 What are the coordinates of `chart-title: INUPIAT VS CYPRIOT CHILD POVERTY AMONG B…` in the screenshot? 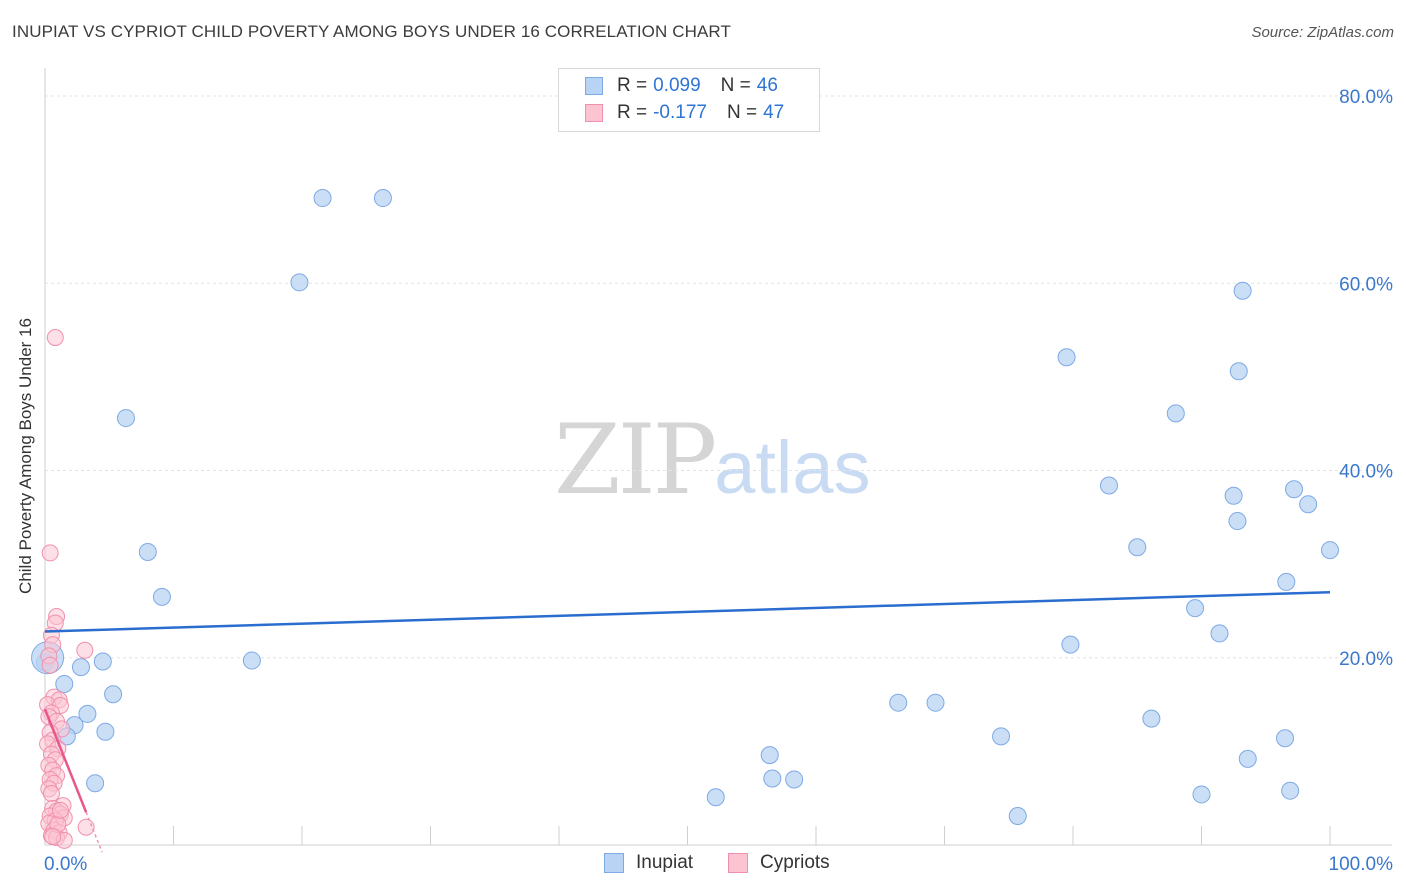 It's located at (371, 31).